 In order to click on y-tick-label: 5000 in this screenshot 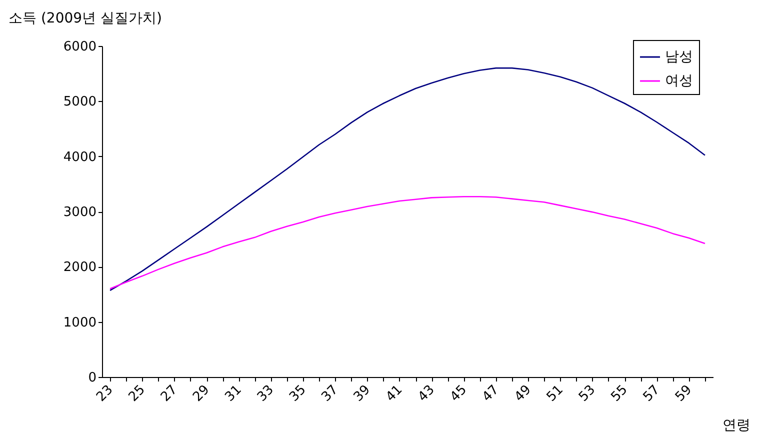, I will do `click(79, 102)`.